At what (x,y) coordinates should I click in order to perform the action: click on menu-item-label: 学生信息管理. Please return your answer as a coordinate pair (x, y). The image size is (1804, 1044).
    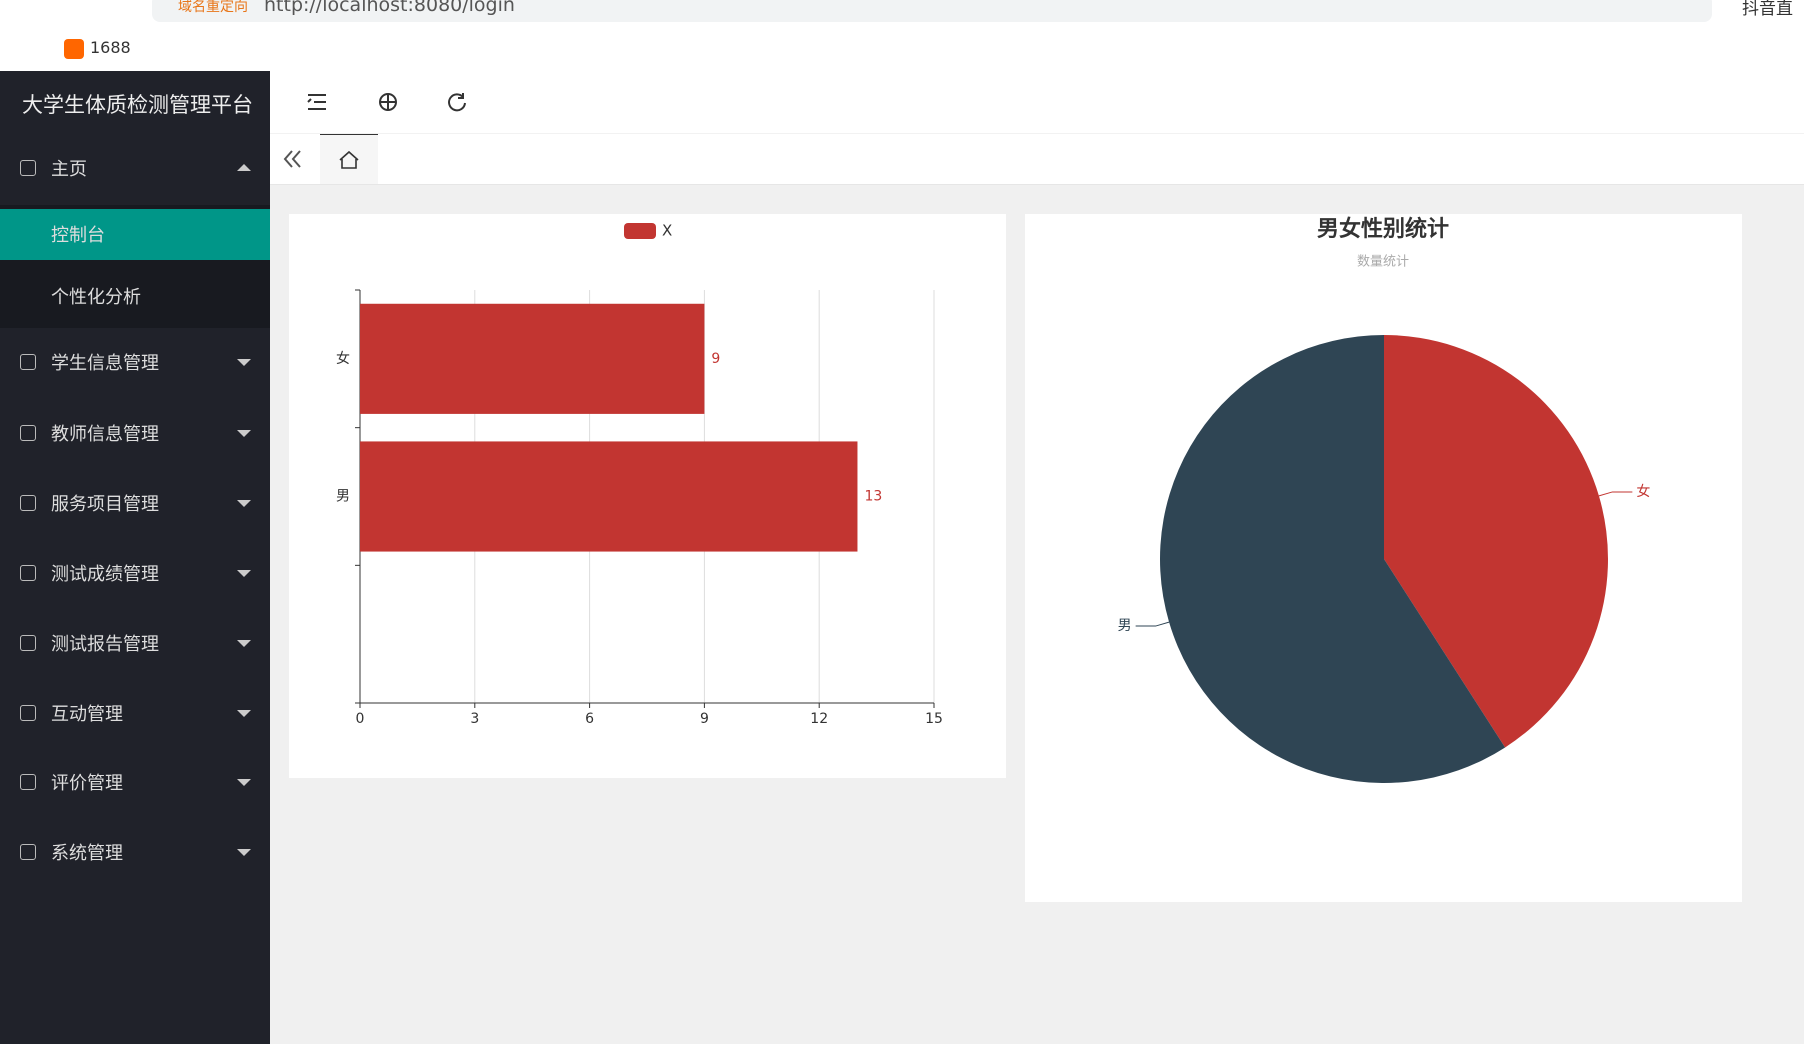
    Looking at the image, I should click on (105, 363).